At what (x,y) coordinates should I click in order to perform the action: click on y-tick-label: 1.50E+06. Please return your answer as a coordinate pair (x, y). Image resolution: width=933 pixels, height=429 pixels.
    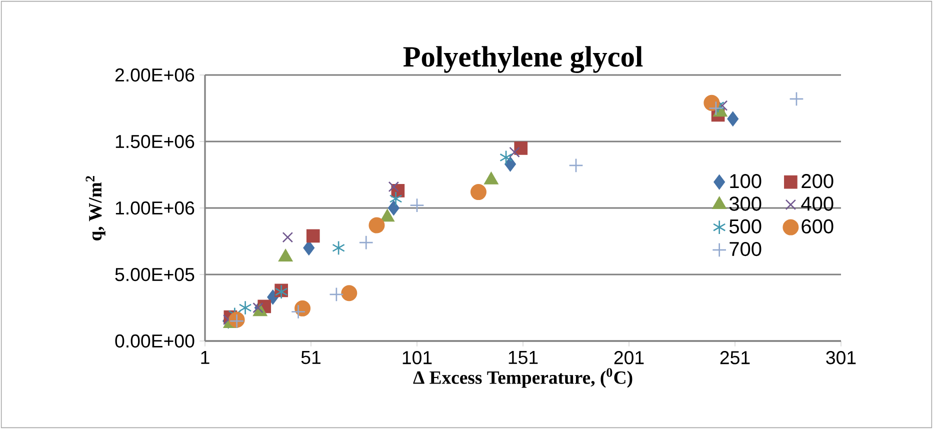
    Looking at the image, I should click on (155, 141).